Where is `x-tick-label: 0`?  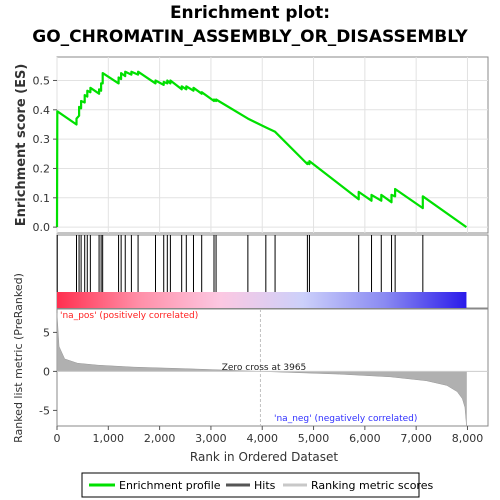
x-tick-label: 0 is located at coordinates (57, 438).